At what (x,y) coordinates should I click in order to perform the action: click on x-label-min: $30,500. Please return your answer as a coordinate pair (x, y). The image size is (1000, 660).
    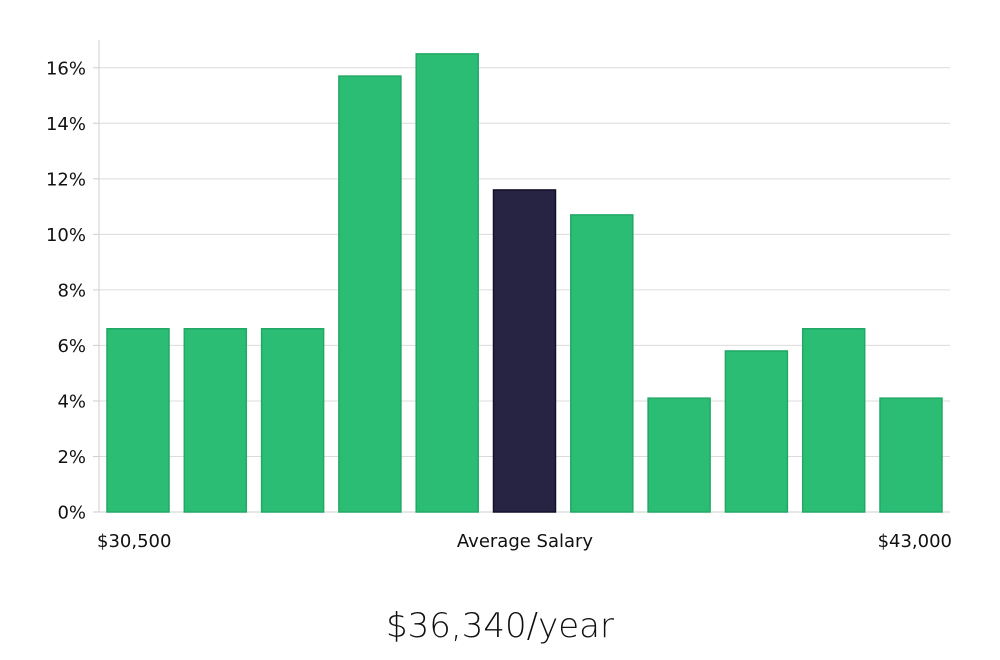
    Looking at the image, I should click on (134, 541).